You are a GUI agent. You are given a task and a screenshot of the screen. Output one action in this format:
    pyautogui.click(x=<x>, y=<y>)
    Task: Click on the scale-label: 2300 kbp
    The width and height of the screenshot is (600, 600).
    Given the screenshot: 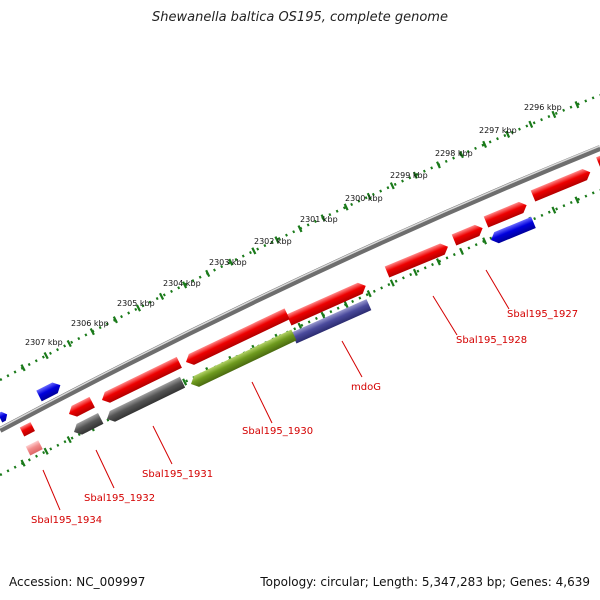 What is the action you would take?
    pyautogui.click(x=364, y=198)
    